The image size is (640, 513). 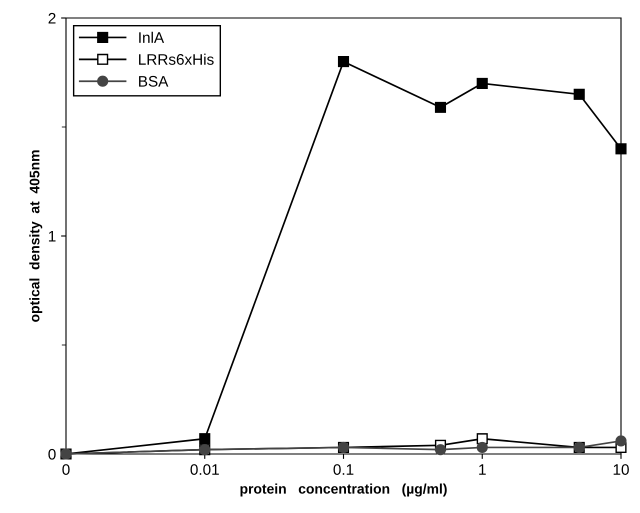 What do you see at coordinates (52, 18) in the screenshot?
I see `y-tick-label: 2` at bounding box center [52, 18].